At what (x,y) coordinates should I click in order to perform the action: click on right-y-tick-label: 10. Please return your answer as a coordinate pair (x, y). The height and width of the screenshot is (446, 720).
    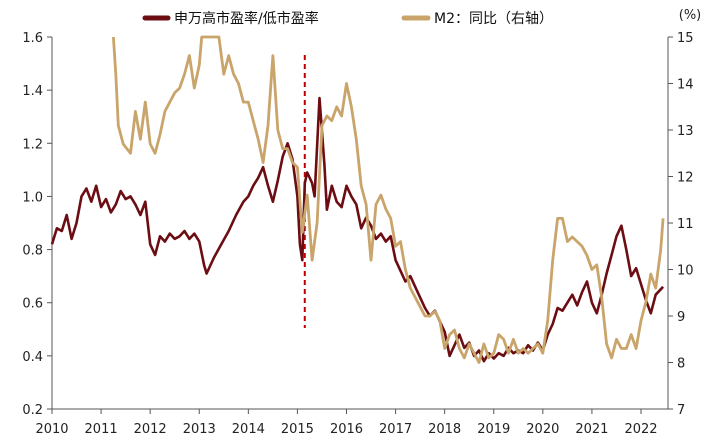
    Looking at the image, I should click on (685, 271).